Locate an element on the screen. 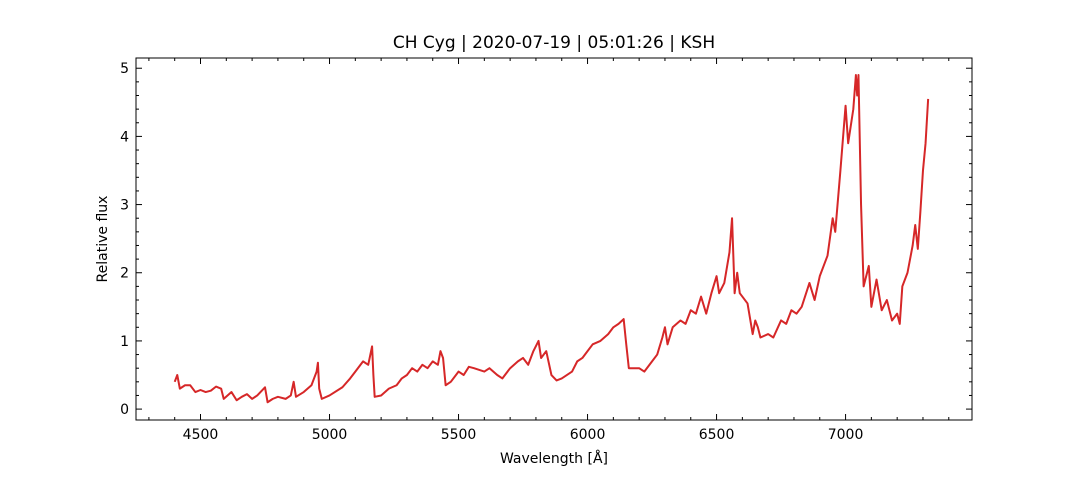 The height and width of the screenshot is (484, 1080). y-tick-label: 5 is located at coordinates (124, 69).